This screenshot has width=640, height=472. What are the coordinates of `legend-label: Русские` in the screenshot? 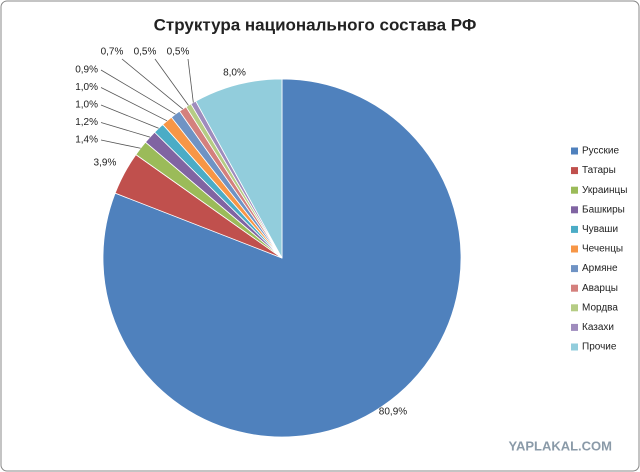 It's located at (601, 151).